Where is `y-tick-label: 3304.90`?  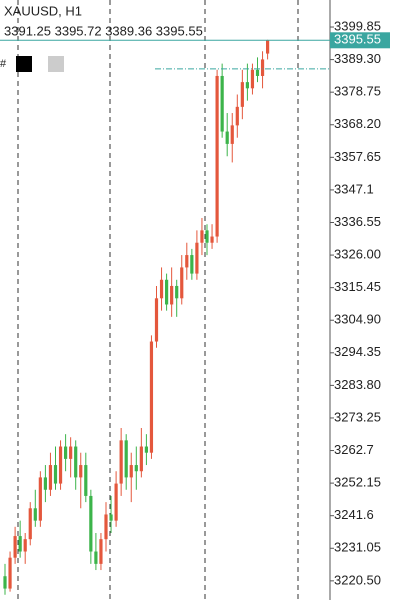
y-tick-label: 3304.90 is located at coordinates (357, 319).